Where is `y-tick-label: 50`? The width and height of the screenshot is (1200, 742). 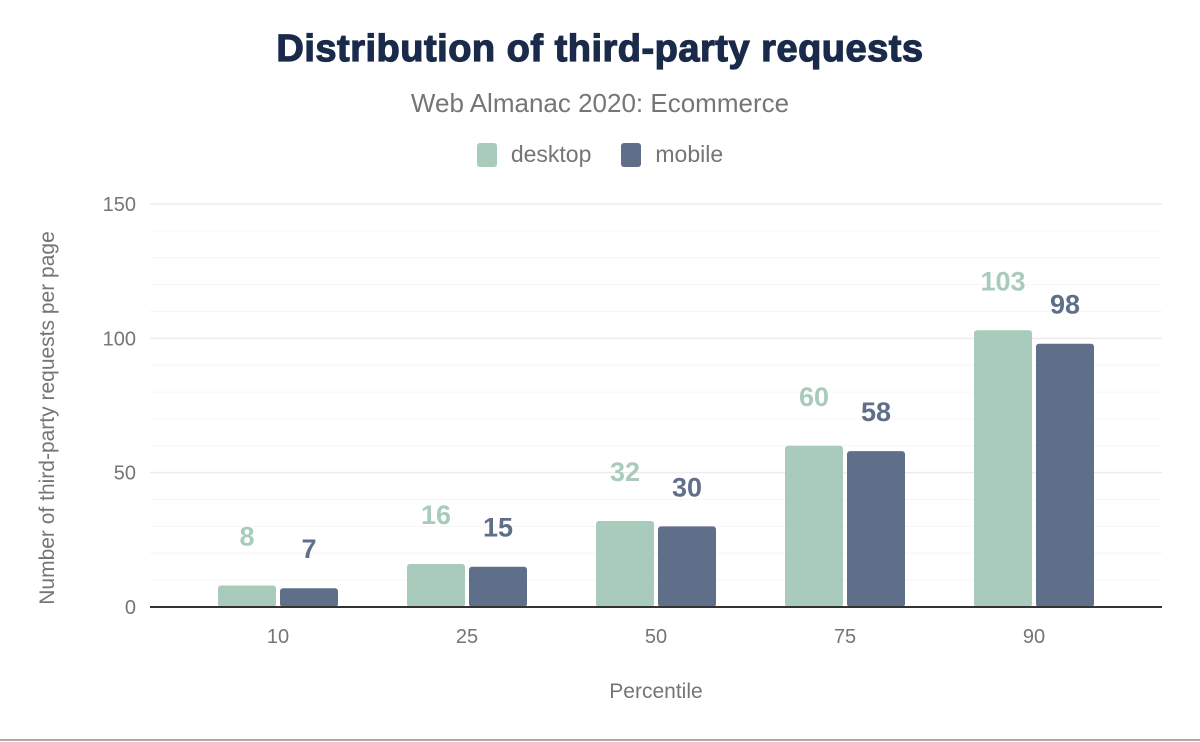 y-tick-label: 50 is located at coordinates (125, 474).